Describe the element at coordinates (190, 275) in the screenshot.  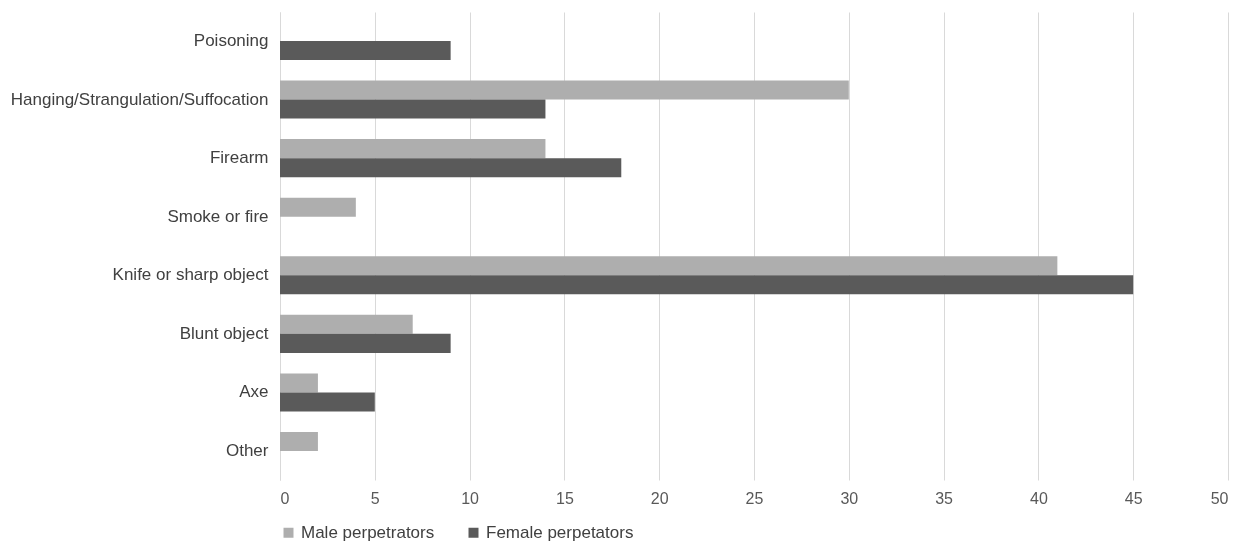
I see `y-tick-label: Knife or sharp object` at that location.